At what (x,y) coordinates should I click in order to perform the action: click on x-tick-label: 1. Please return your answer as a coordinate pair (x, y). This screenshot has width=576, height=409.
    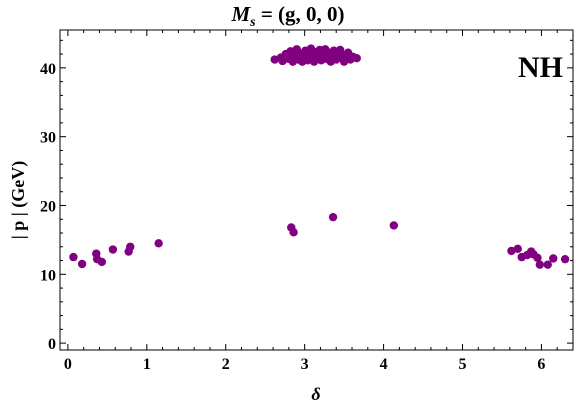
    Looking at the image, I should click on (147, 364).